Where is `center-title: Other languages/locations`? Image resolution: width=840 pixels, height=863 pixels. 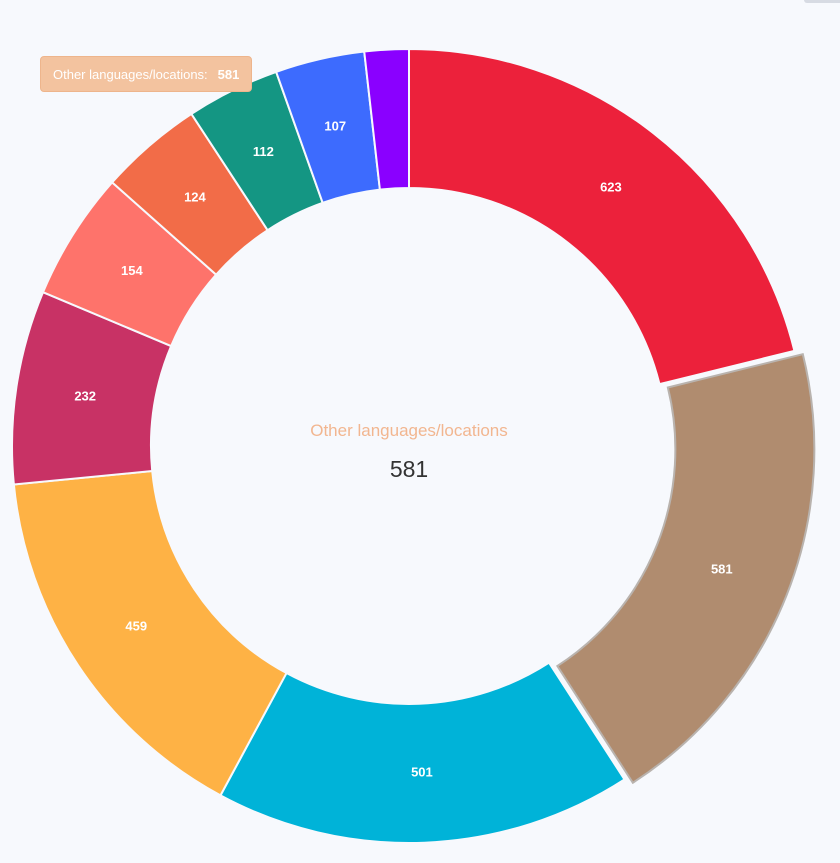 center-title: Other languages/locations is located at coordinates (409, 430).